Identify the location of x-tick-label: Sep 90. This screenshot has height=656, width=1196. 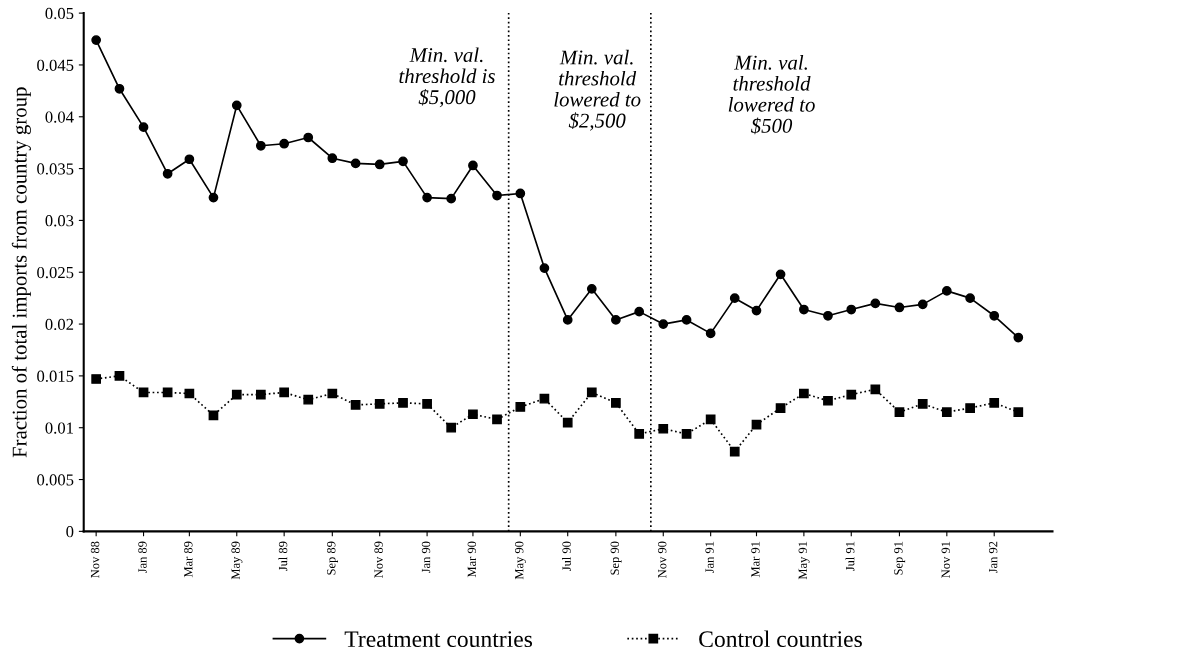
(616, 558).